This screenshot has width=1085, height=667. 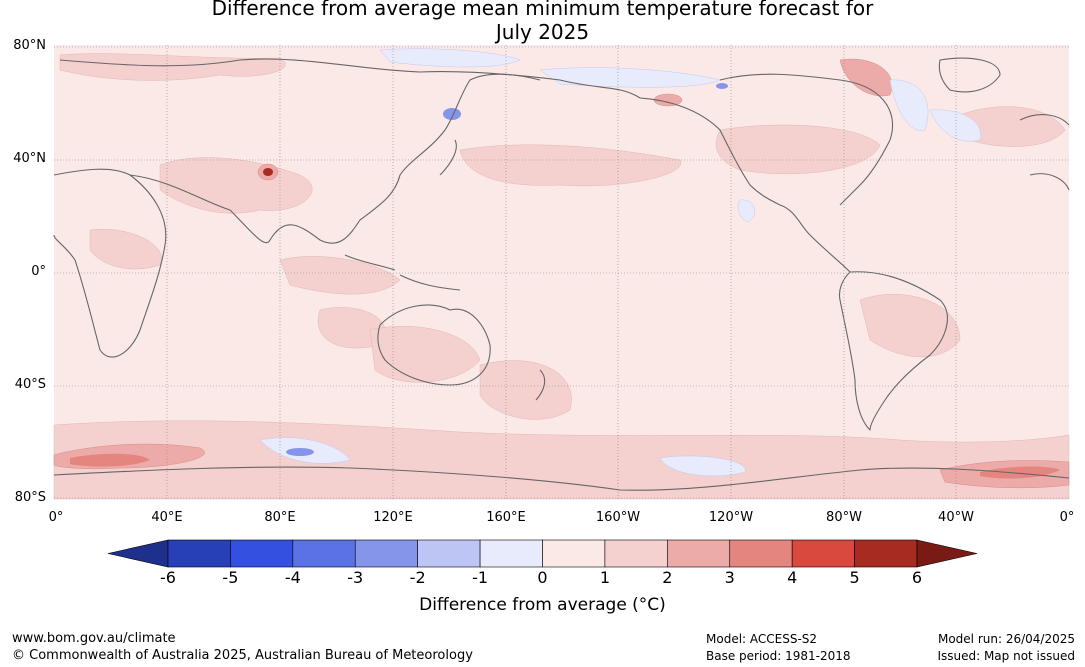 I want to click on footer-website: www.bom.gov.au/climate, so click(x=94, y=638).